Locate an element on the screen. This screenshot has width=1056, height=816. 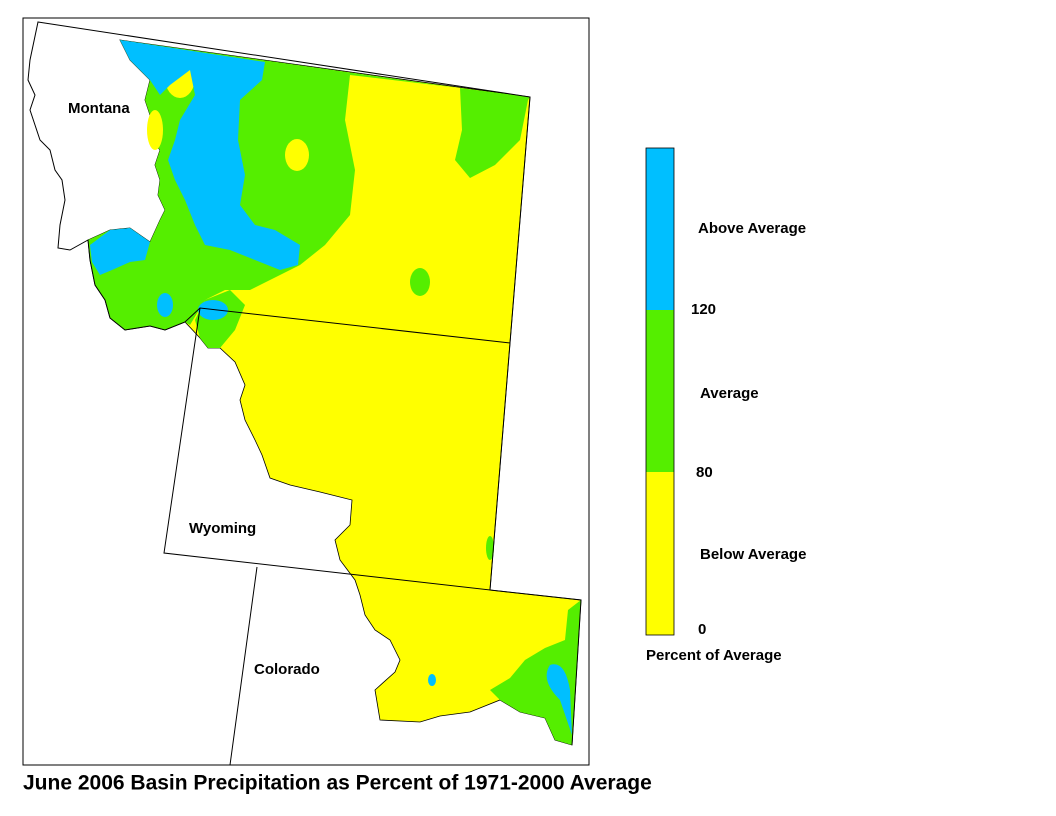
basin-above-average is located at coordinates (210, 155).